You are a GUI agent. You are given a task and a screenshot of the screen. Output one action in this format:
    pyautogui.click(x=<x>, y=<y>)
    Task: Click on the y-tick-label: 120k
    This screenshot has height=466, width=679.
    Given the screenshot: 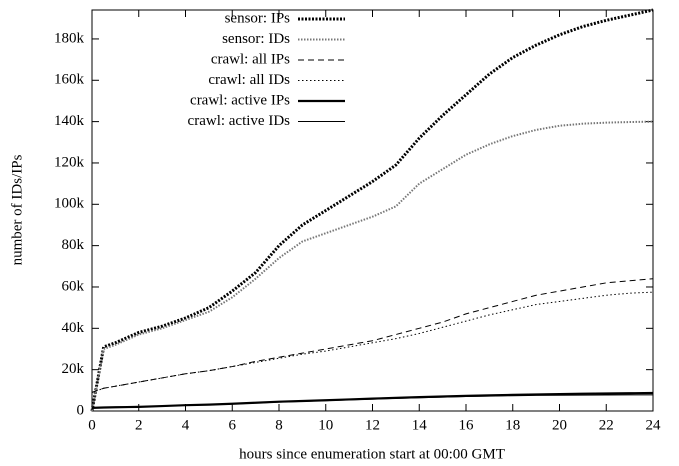 What is the action you would take?
    pyautogui.click(x=69, y=162)
    